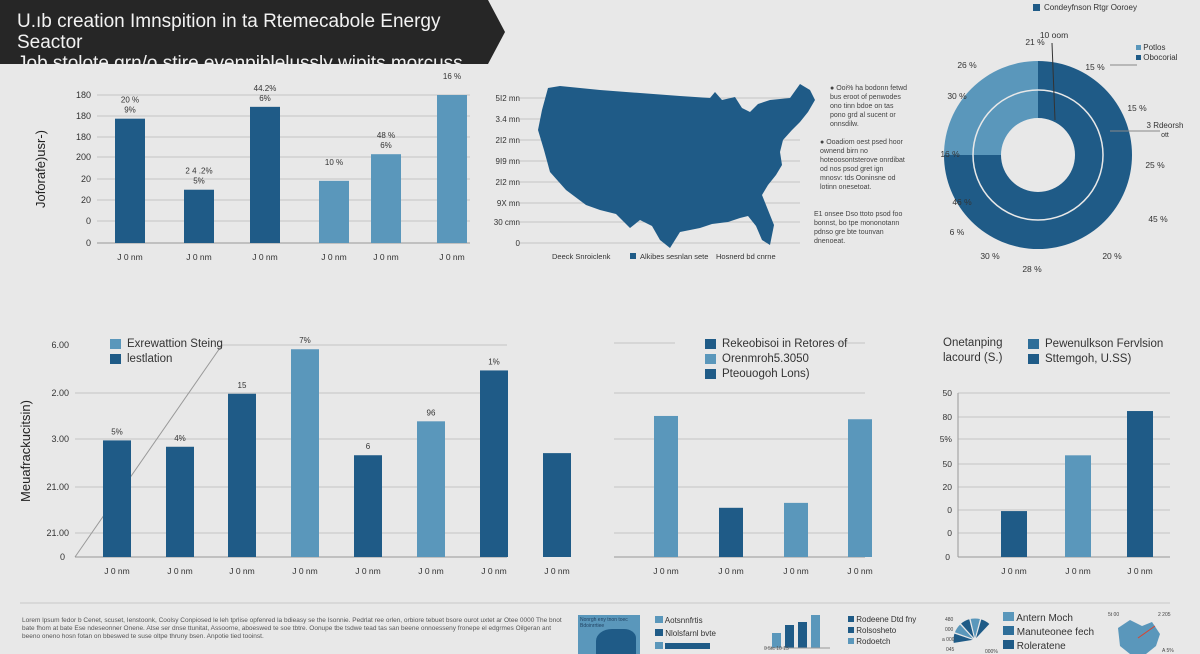 This screenshot has width=1200, height=654. What do you see at coordinates (265, 88) in the screenshot?
I see `data-label: 44.2%` at bounding box center [265, 88].